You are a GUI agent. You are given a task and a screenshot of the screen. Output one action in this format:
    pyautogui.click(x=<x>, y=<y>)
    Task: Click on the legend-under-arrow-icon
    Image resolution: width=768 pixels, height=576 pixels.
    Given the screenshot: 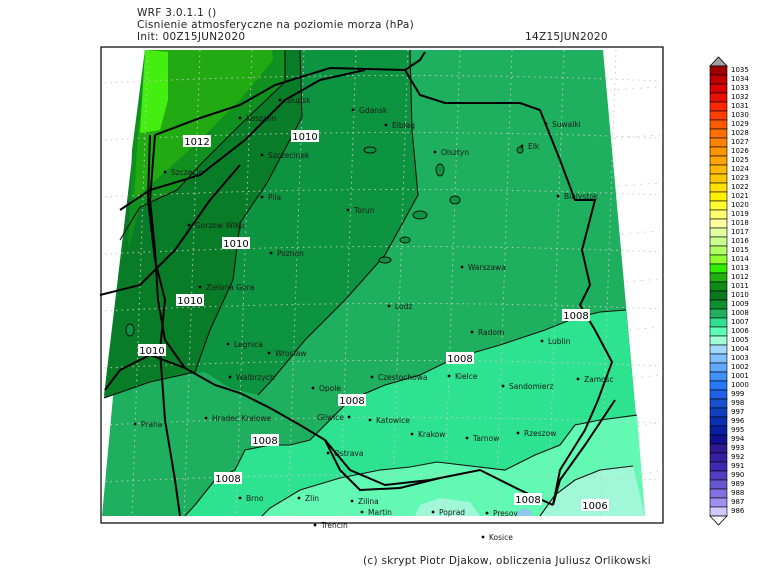 What is the action you would take?
    pyautogui.click(x=718, y=520)
    